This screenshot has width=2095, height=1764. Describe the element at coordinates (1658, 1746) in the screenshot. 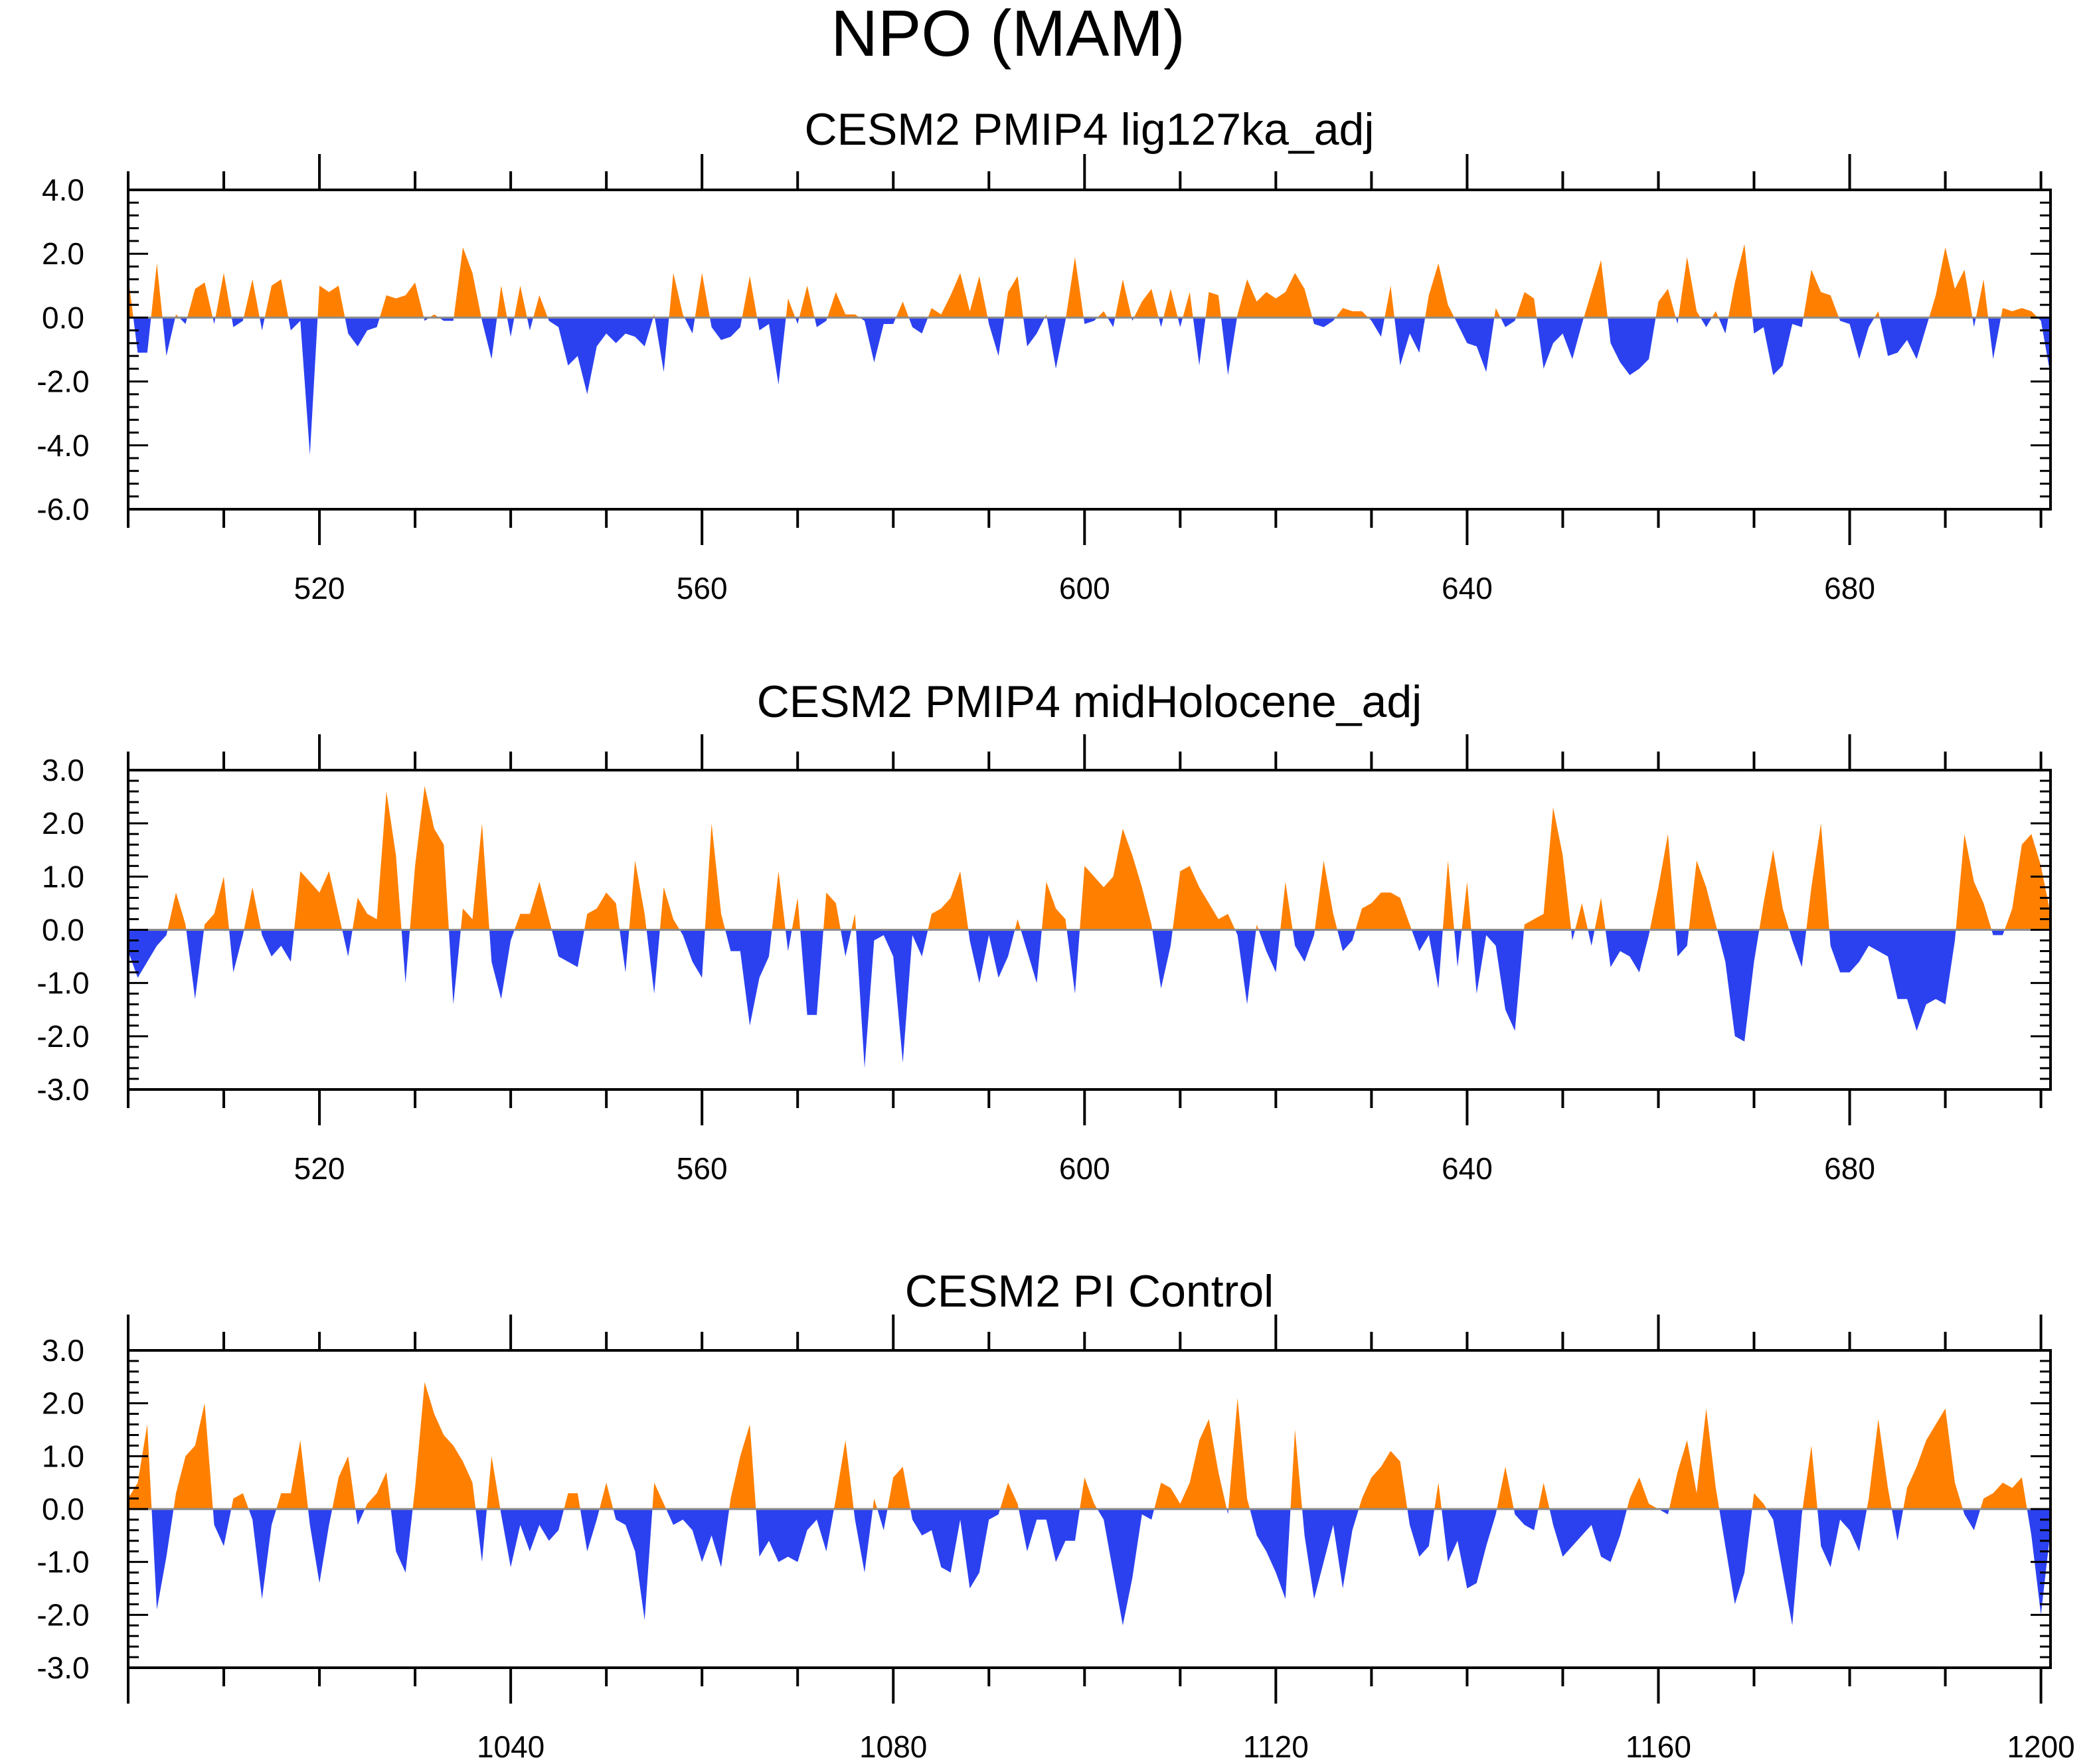

I see `x-tick-label: 1160` at that location.